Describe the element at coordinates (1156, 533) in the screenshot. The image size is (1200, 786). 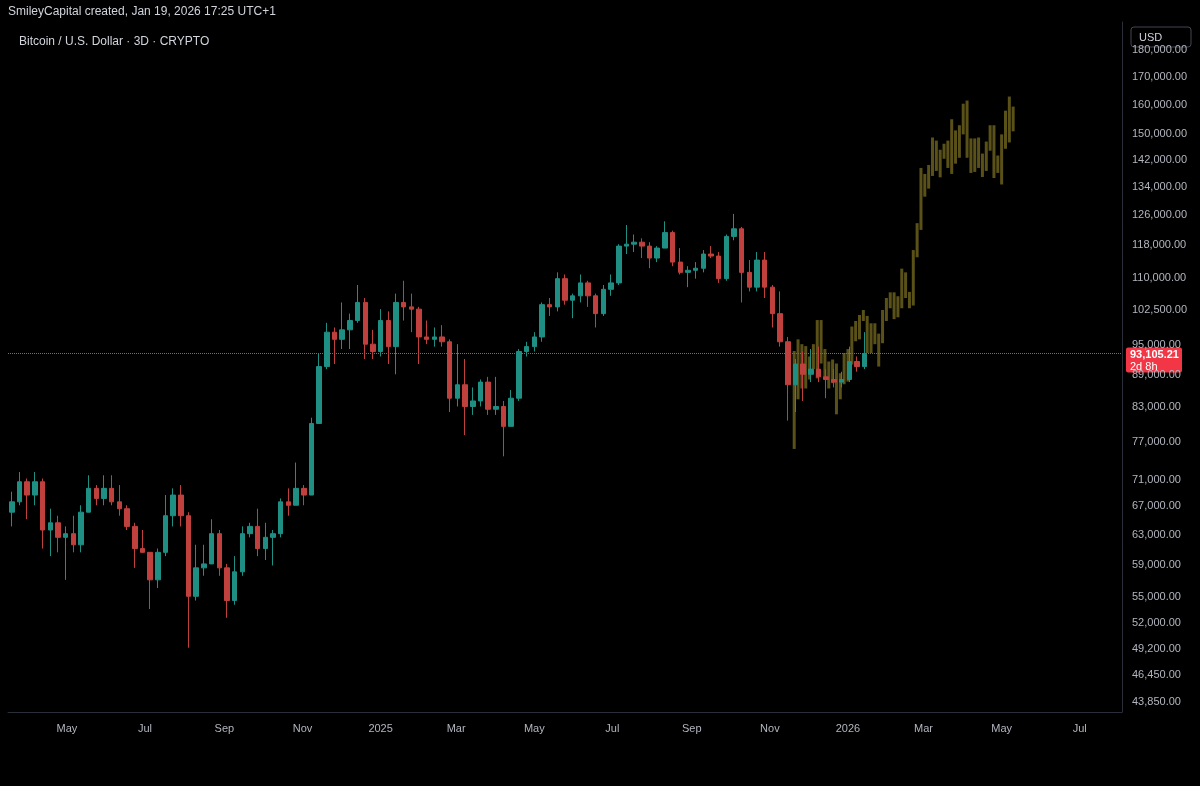
I see `y-tick-label: 63,000.00` at that location.